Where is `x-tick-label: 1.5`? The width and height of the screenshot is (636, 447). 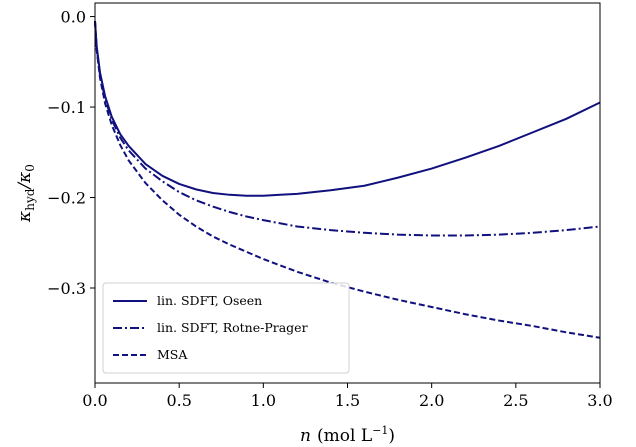
x-tick-label: 1.5 is located at coordinates (347, 400).